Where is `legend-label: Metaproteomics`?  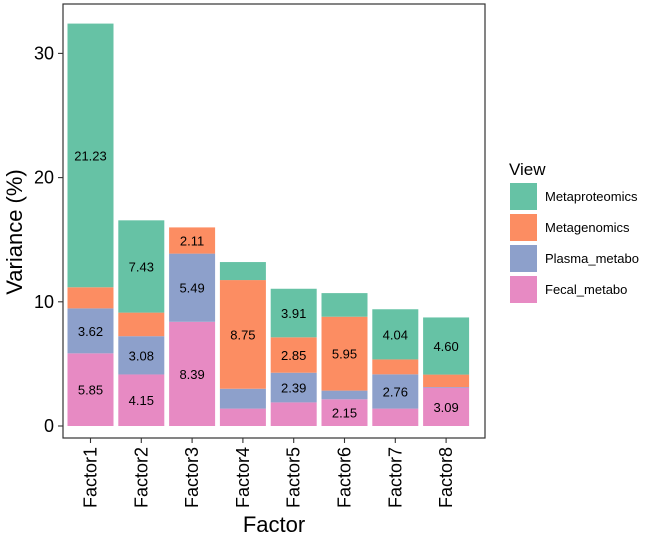 legend-label: Metaproteomics is located at coordinates (591, 196).